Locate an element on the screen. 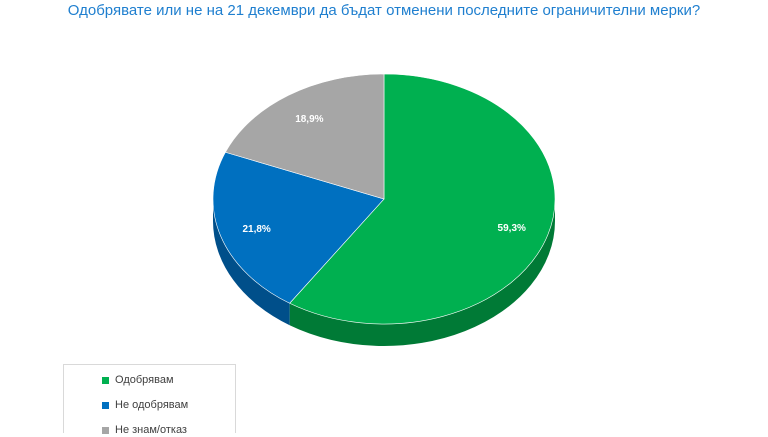  pie-data-labels: 59,3% 21,8% 18,9% is located at coordinates (384, 174).